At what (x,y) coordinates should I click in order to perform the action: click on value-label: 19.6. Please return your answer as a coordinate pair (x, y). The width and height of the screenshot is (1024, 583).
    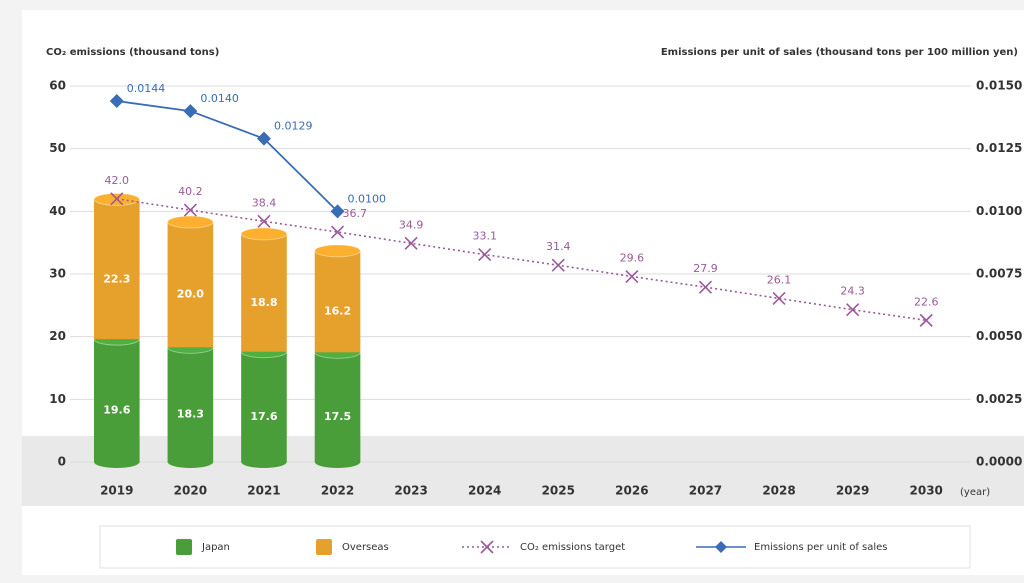
    Looking at the image, I should click on (116, 410).